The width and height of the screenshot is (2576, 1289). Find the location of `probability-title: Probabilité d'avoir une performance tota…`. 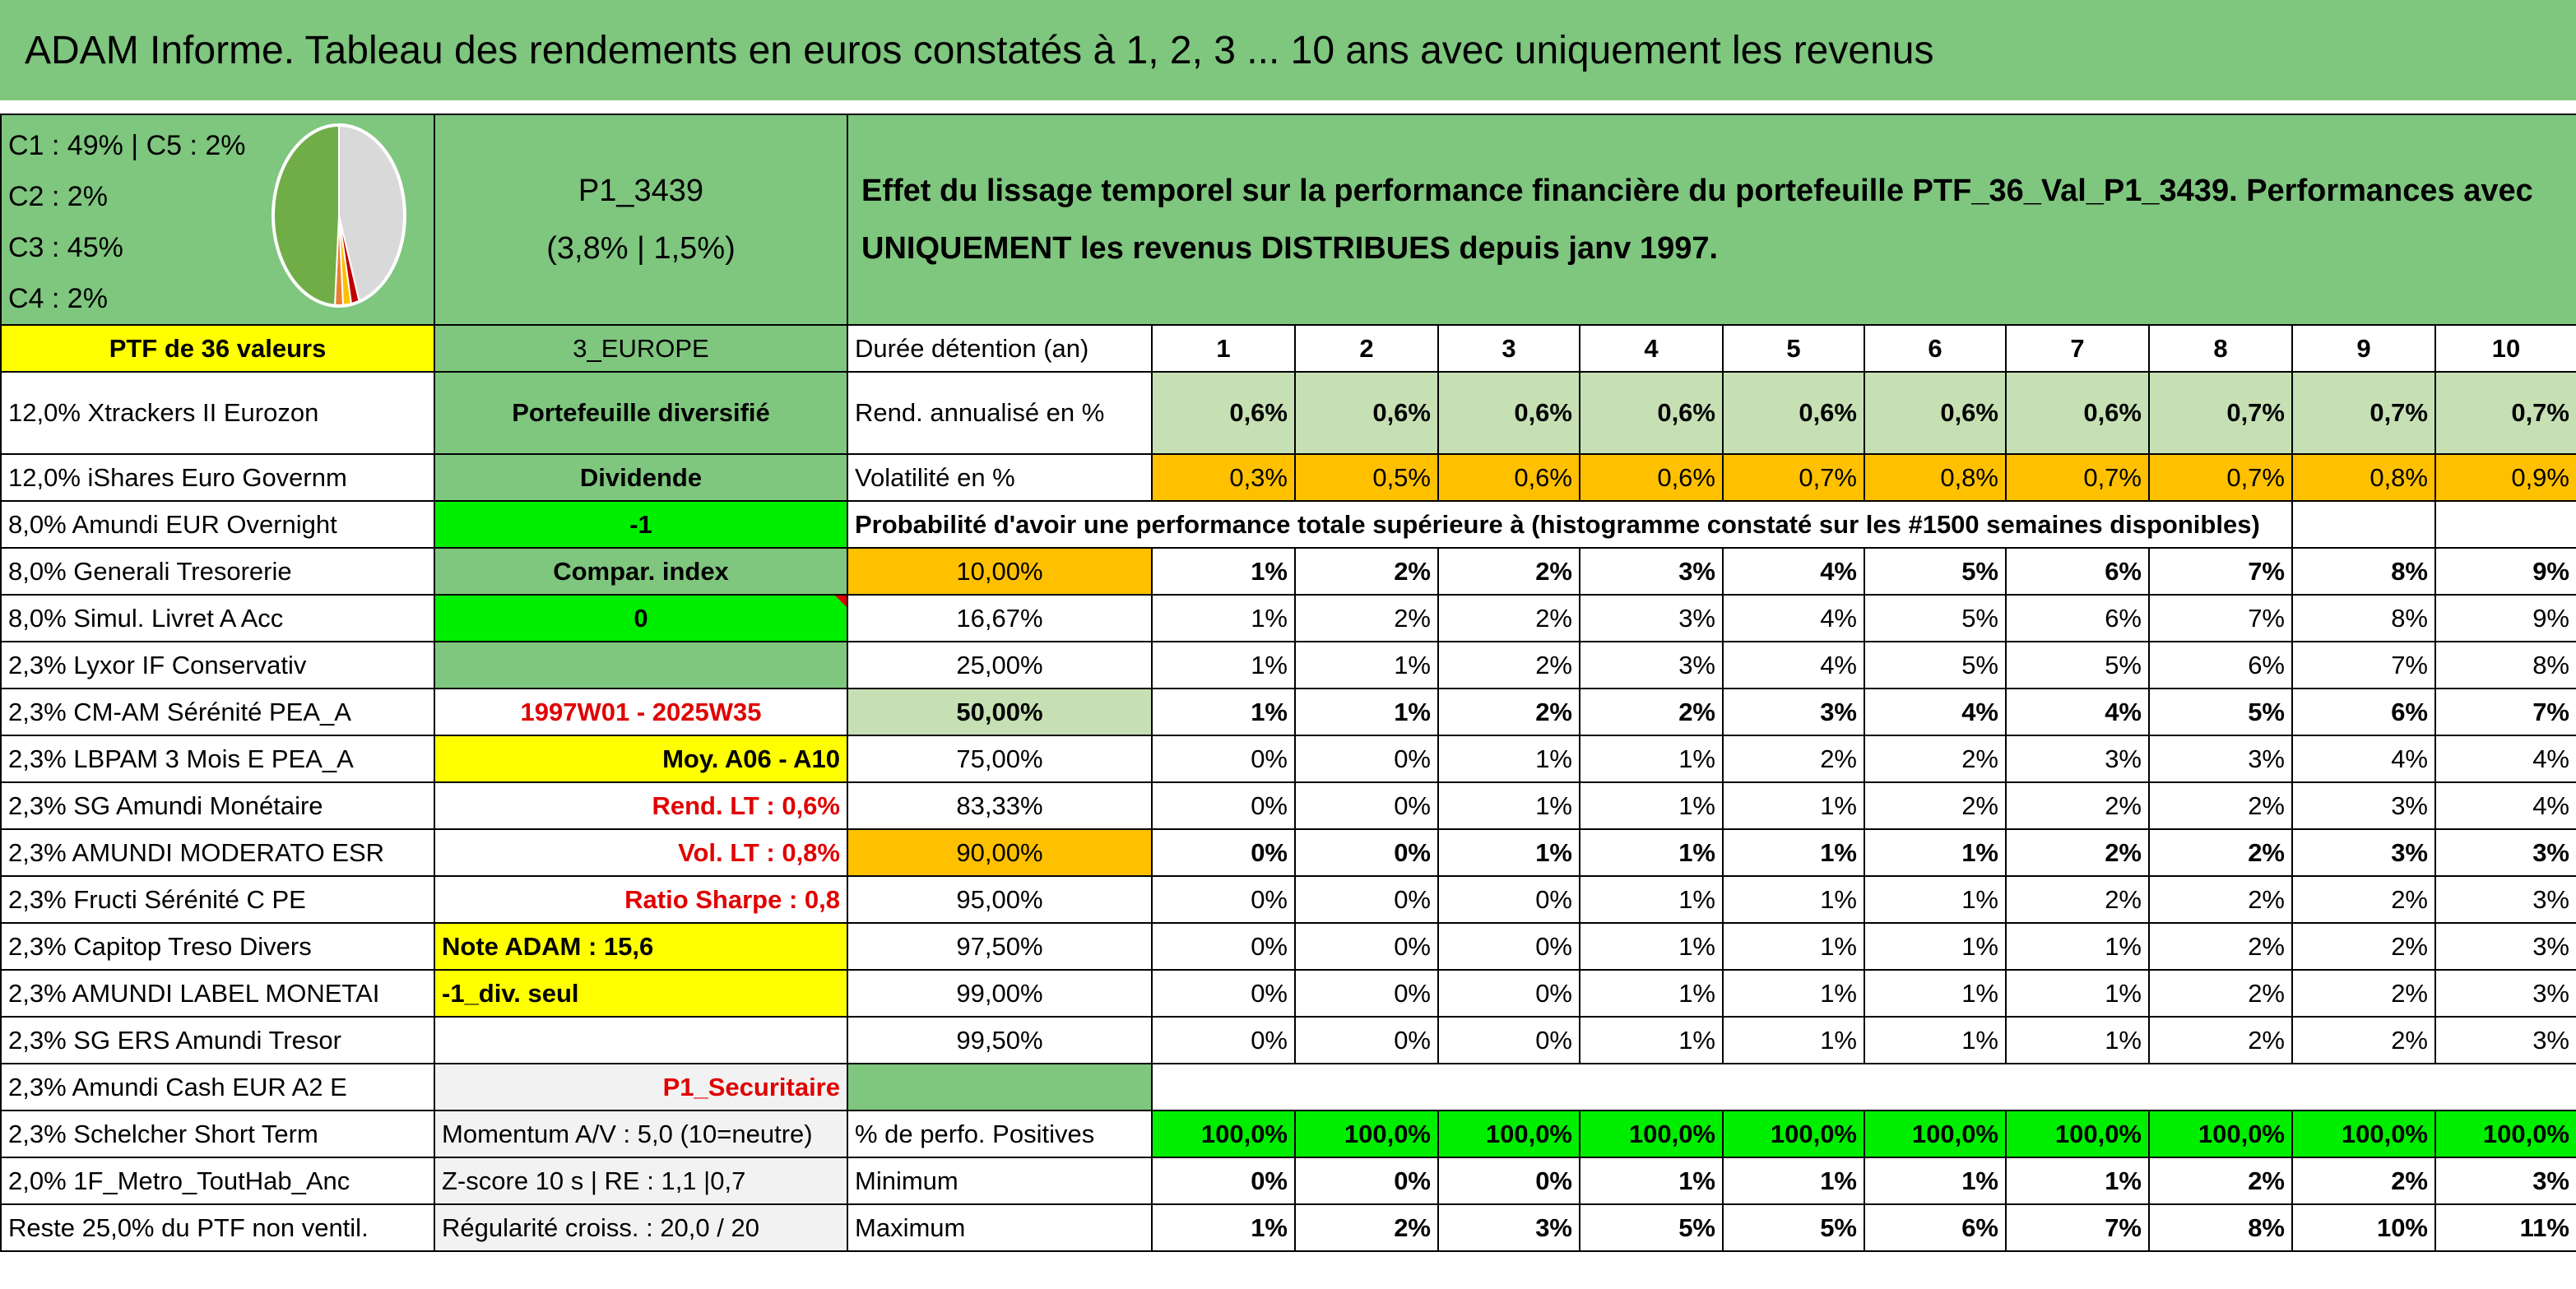

probability-title: Probabilité d'avoir une performance tota… is located at coordinates (1570, 524).